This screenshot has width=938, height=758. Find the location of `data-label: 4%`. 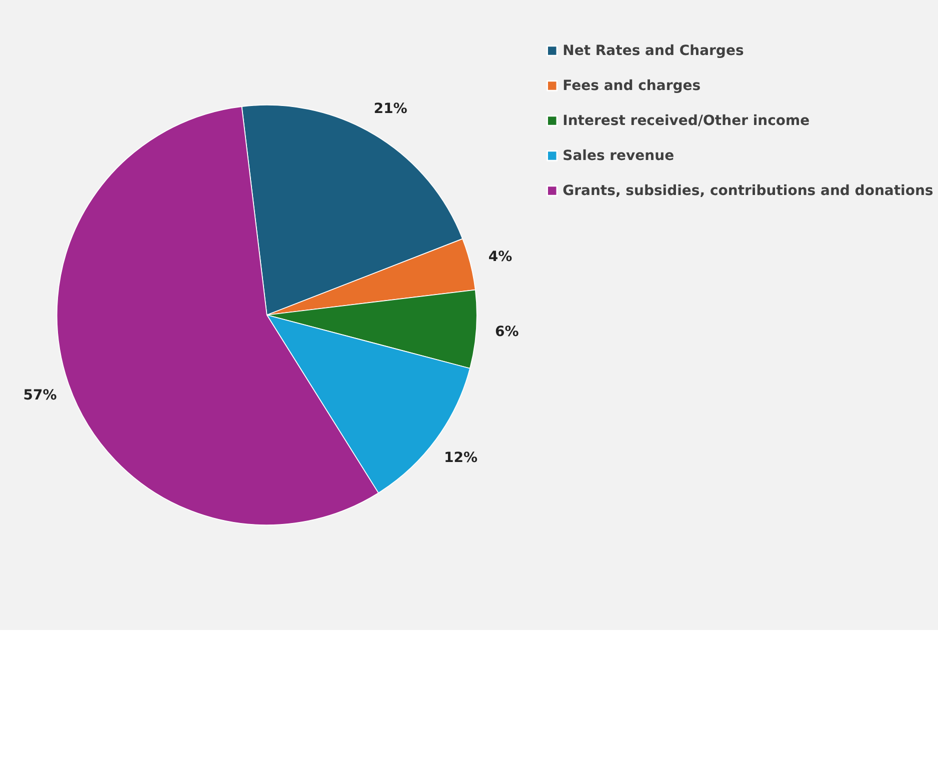

data-label: 4% is located at coordinates (500, 256).